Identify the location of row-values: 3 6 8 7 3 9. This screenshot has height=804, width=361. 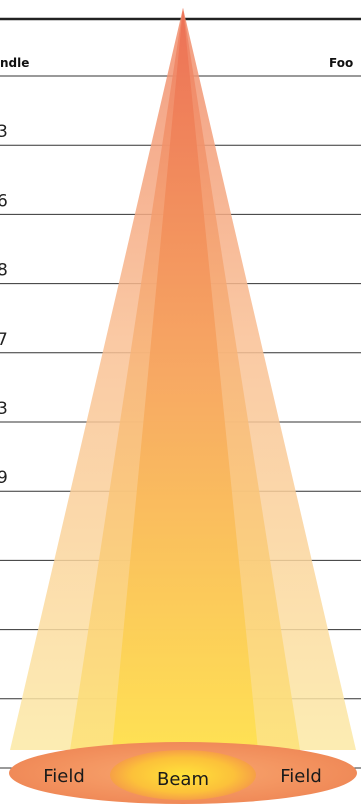
(4, 305).